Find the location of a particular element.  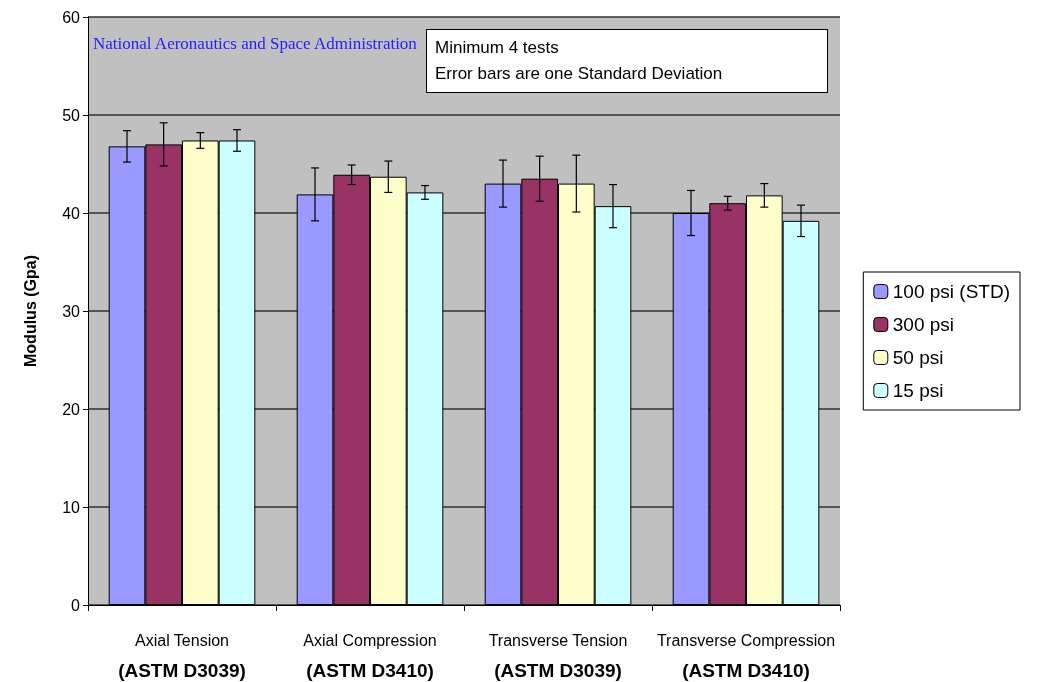

y-tick-label: 10 is located at coordinates (71, 507).